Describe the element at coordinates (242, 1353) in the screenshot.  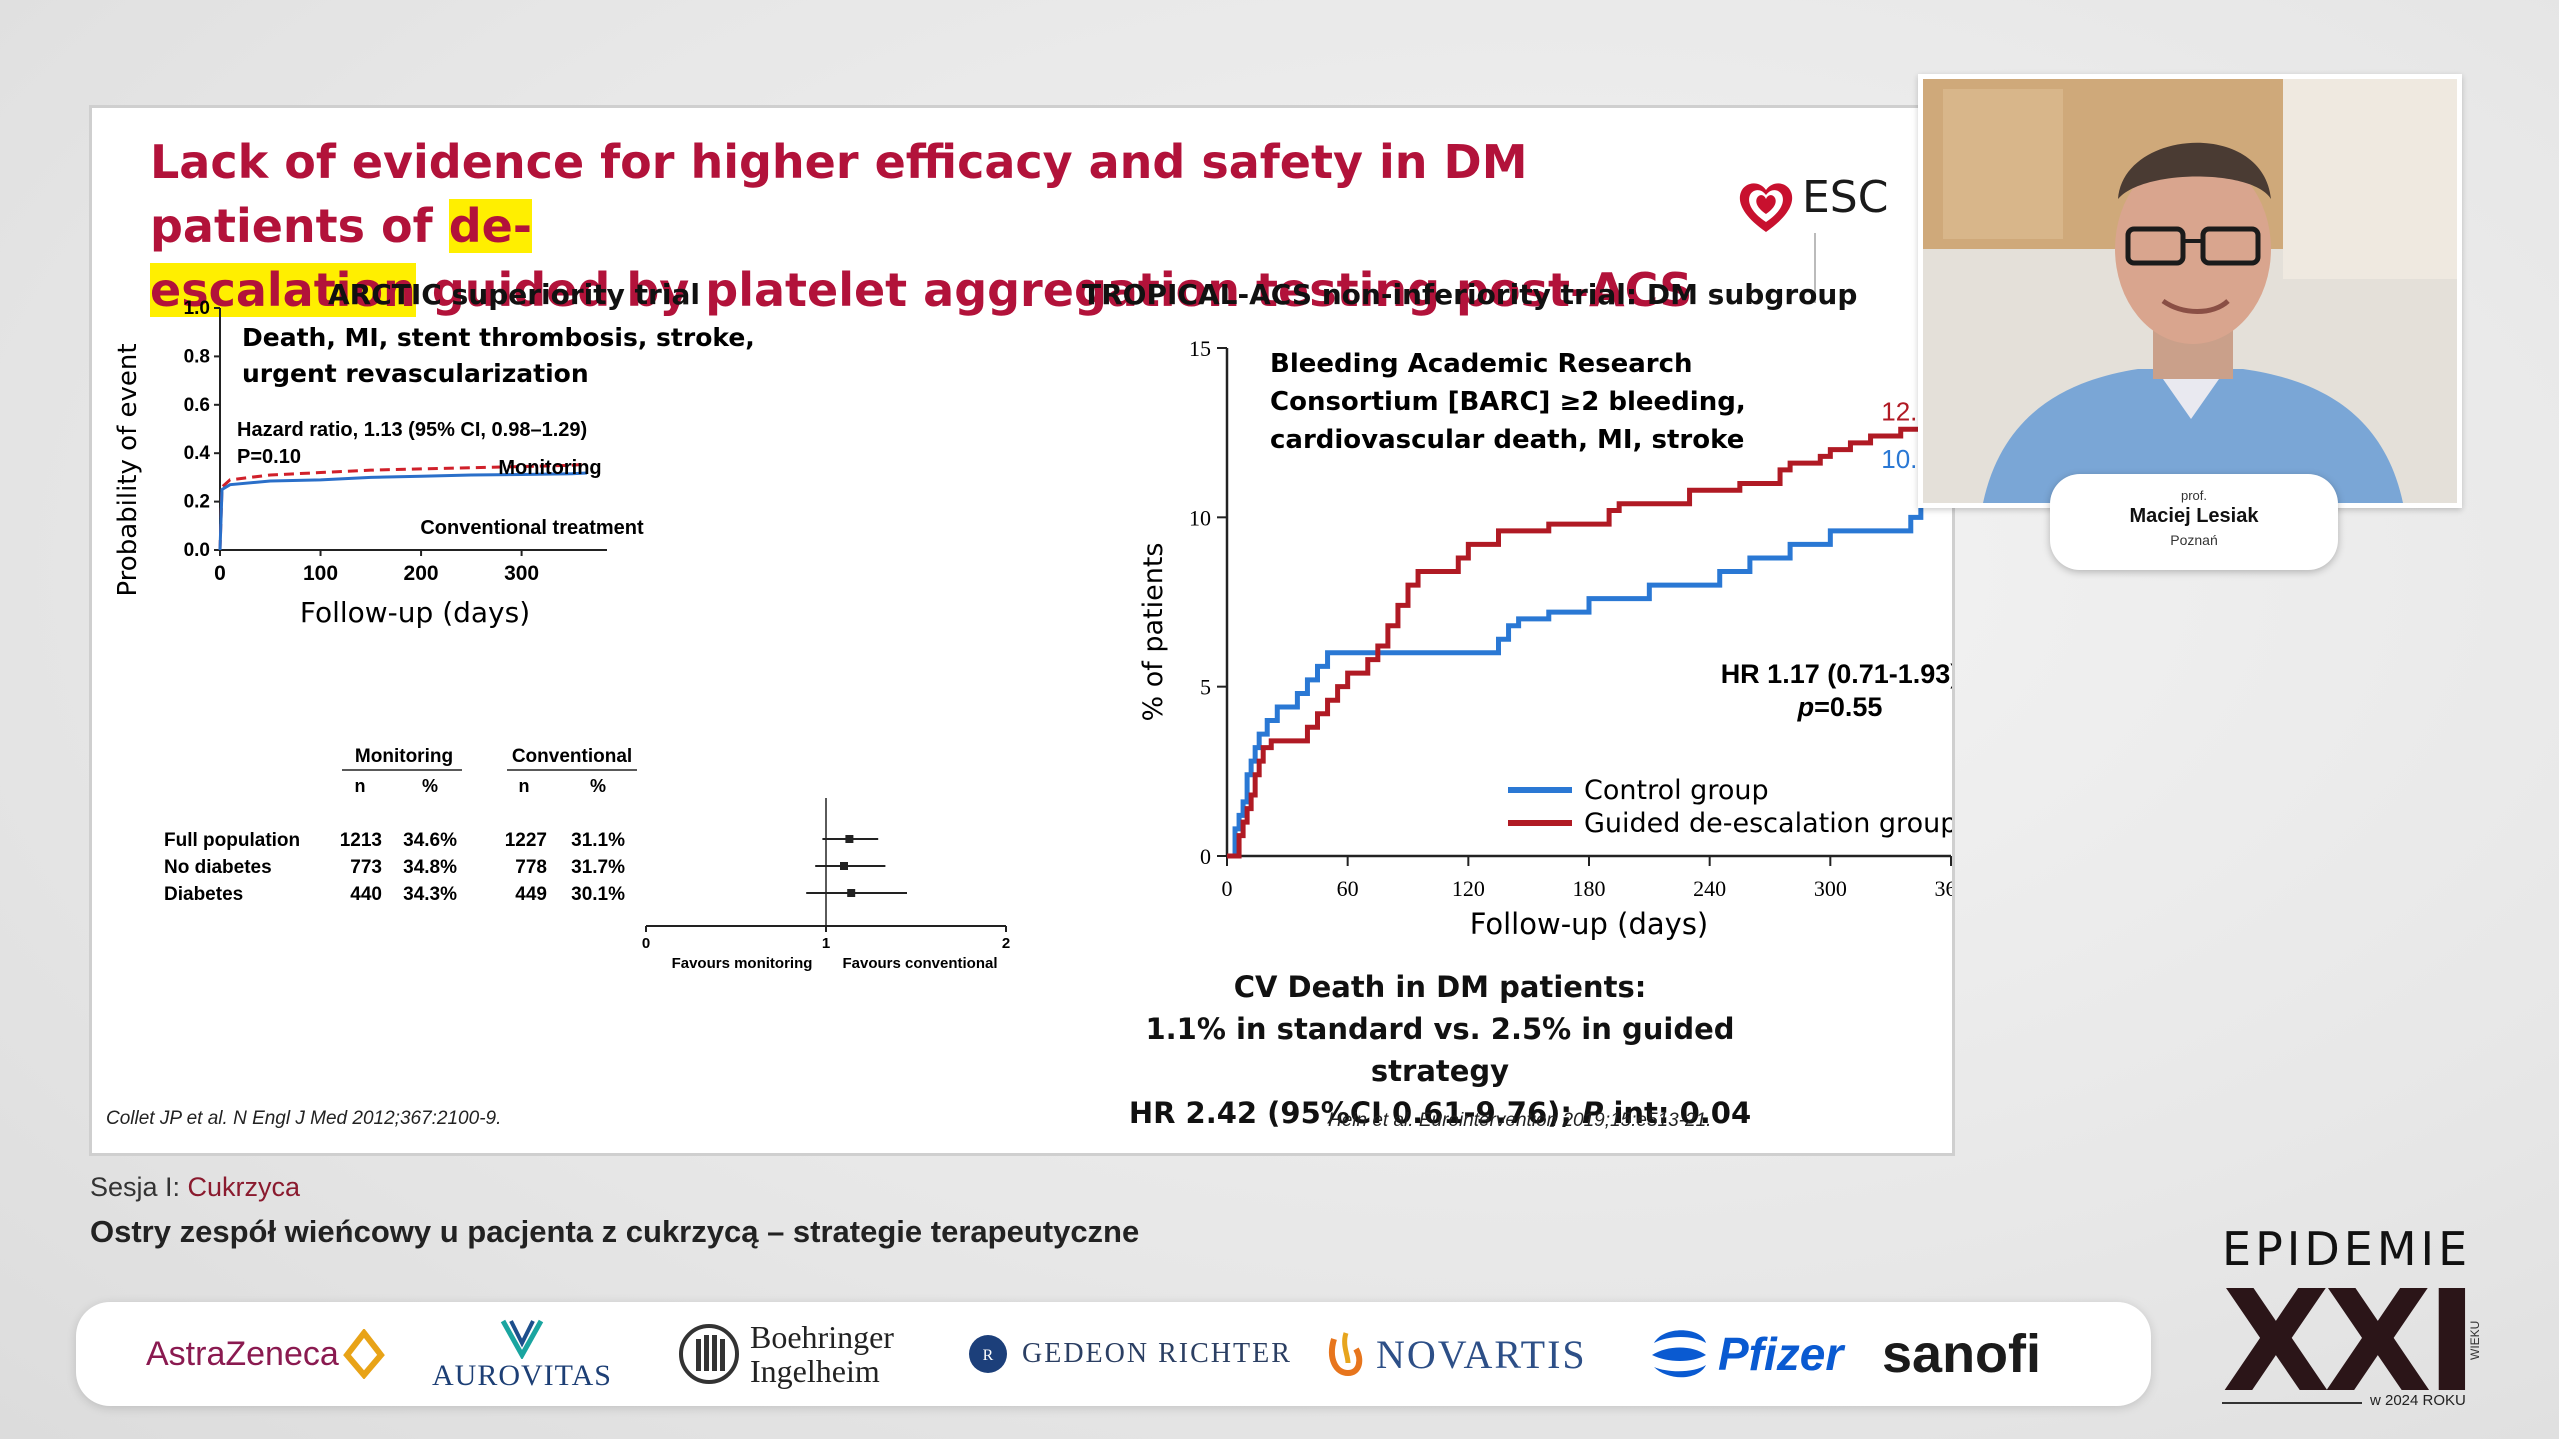
I see `astrazeneca-logo-text: AstraZeneca` at that location.